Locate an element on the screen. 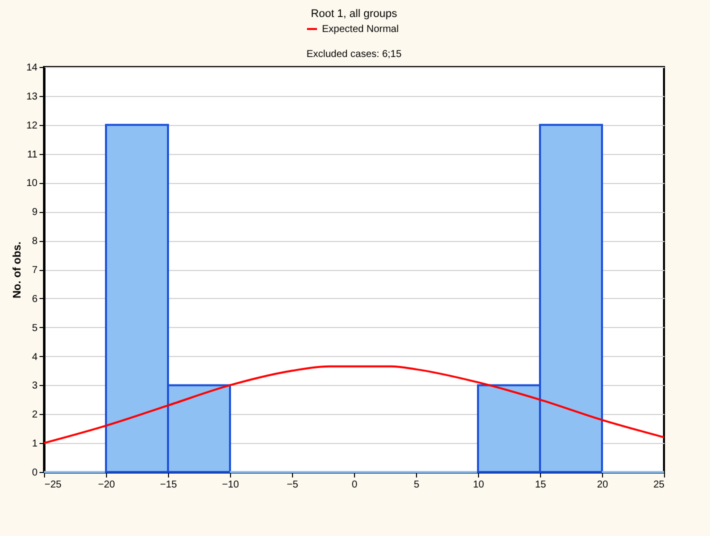  x-tick-label: 10 is located at coordinates (478, 485).